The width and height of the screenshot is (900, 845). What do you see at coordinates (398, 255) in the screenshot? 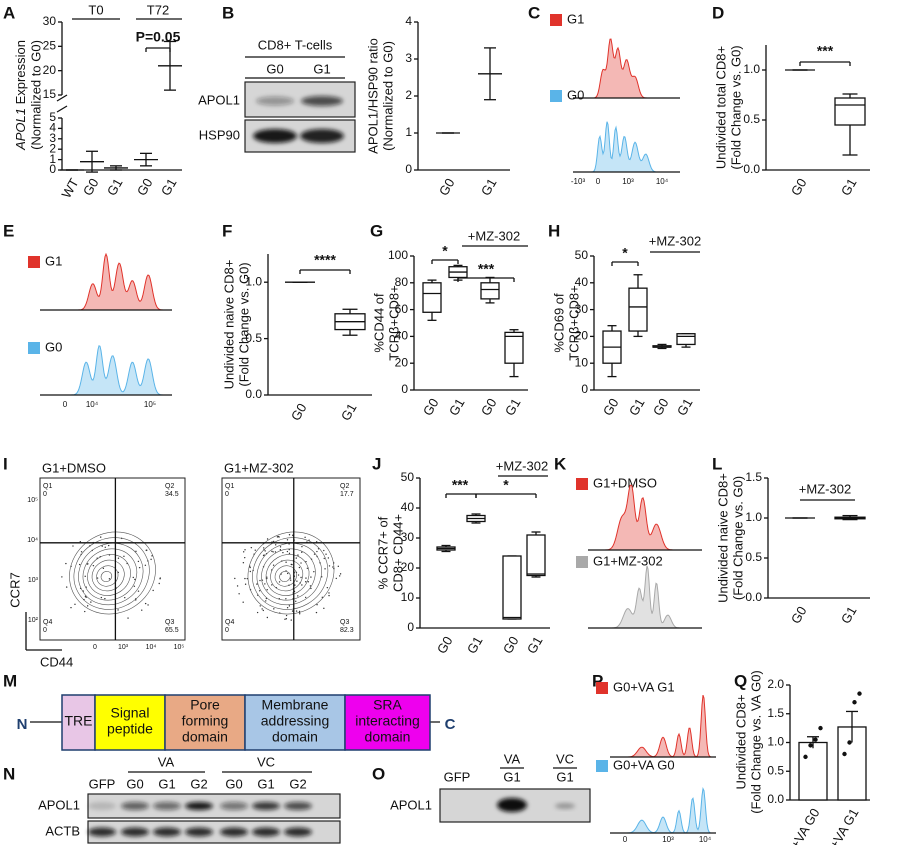
I see `y-tick-label: 100` at bounding box center [398, 255].